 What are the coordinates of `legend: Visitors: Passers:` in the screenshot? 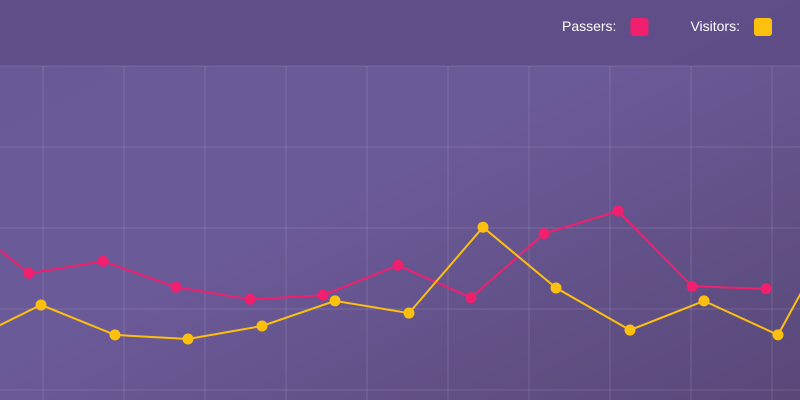 It's located at (667, 27).